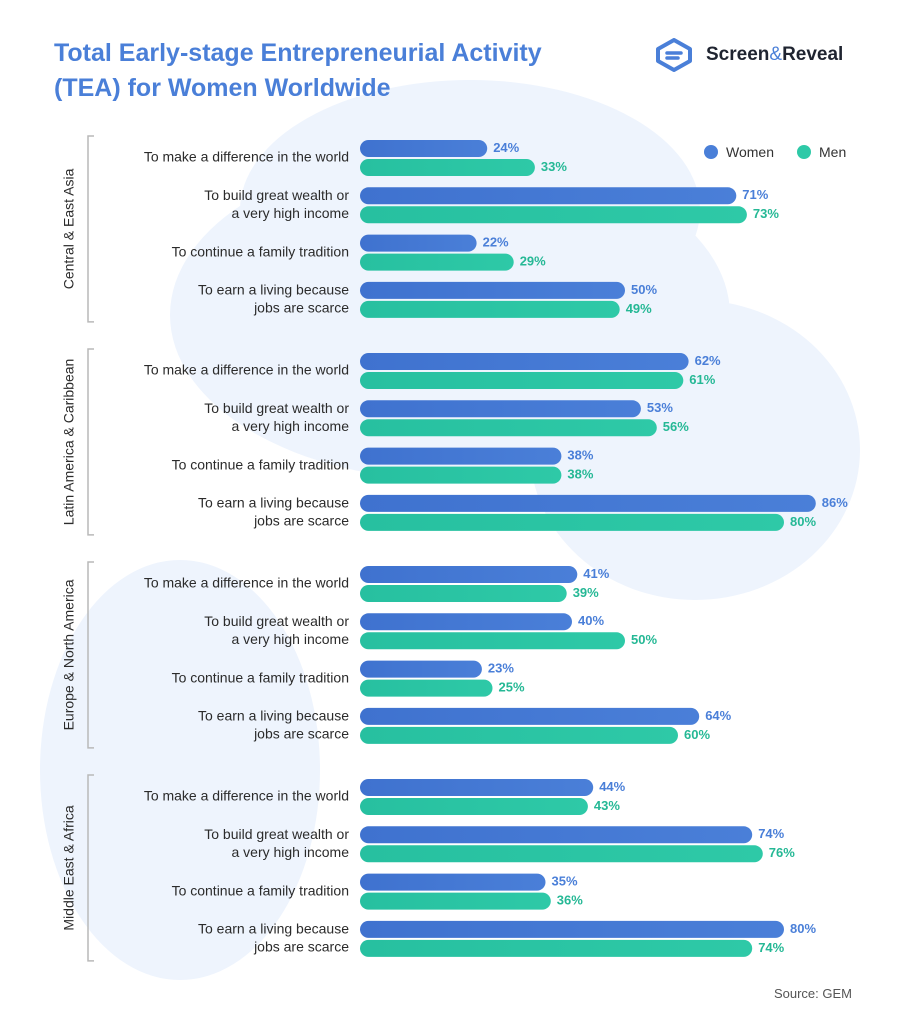  Describe the element at coordinates (496, 242) in the screenshot. I see `data-label: 22%` at that location.